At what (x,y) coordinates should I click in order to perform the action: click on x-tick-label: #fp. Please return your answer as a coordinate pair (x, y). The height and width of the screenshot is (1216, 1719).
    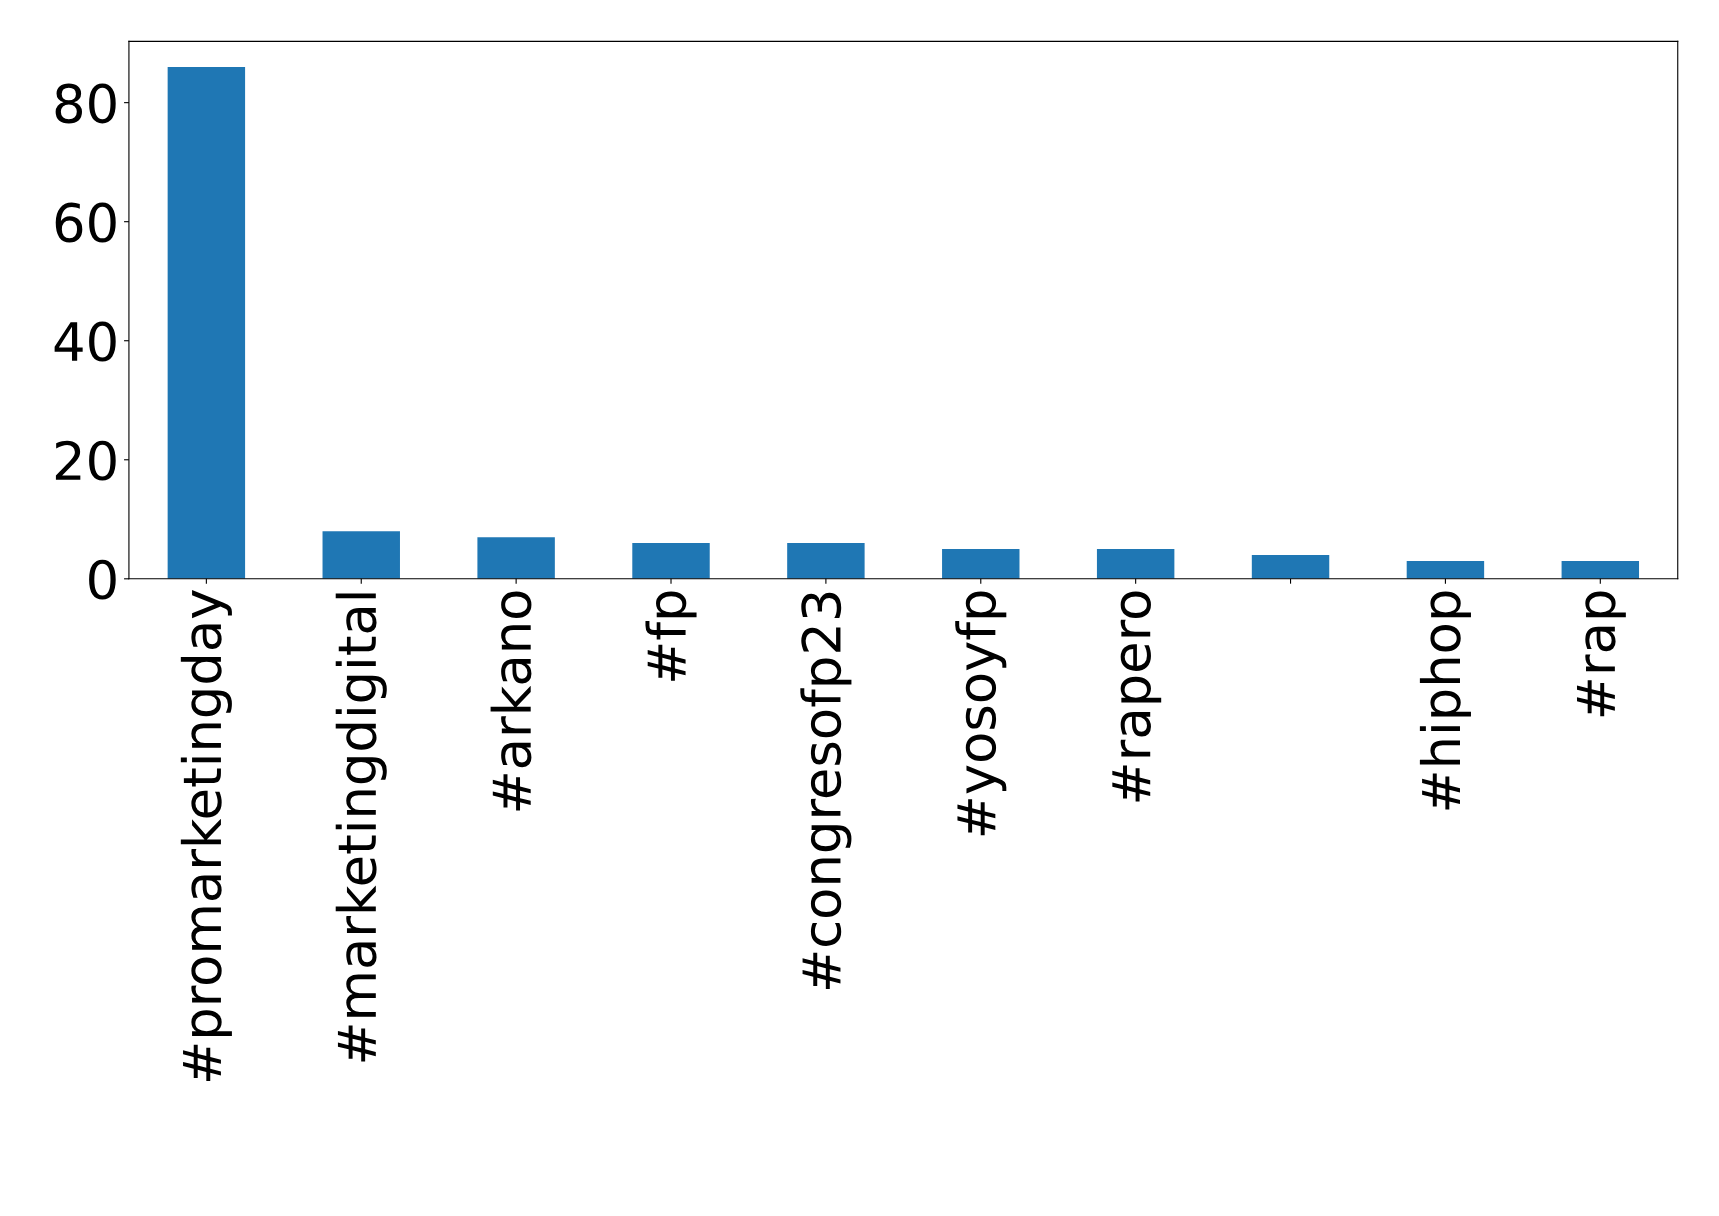
    Looking at the image, I should click on (671, 636).